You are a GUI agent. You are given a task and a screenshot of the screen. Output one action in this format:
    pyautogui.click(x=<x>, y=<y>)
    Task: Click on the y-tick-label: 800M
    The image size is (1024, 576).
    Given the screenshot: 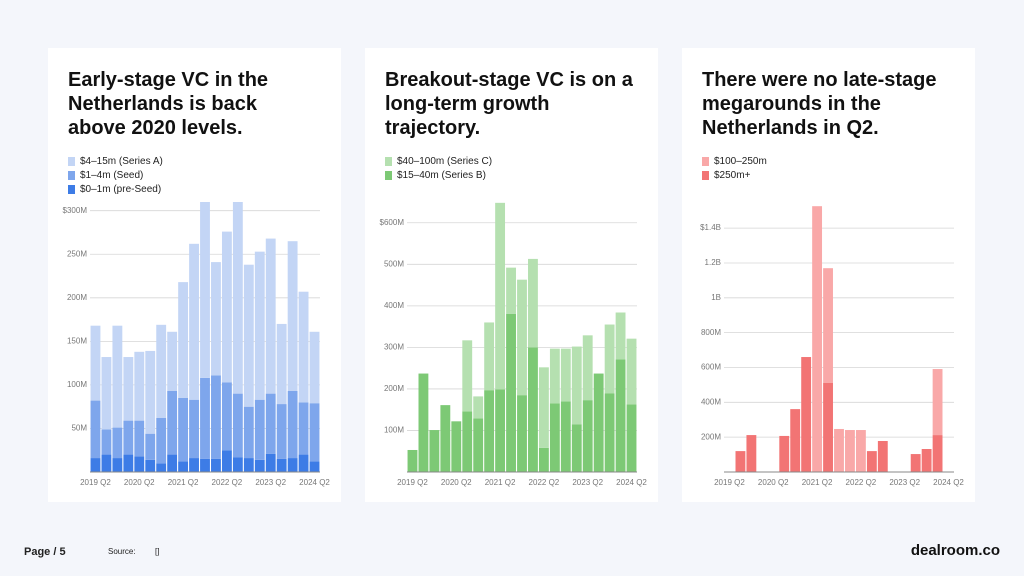 What is the action you would take?
    pyautogui.click(x=711, y=332)
    